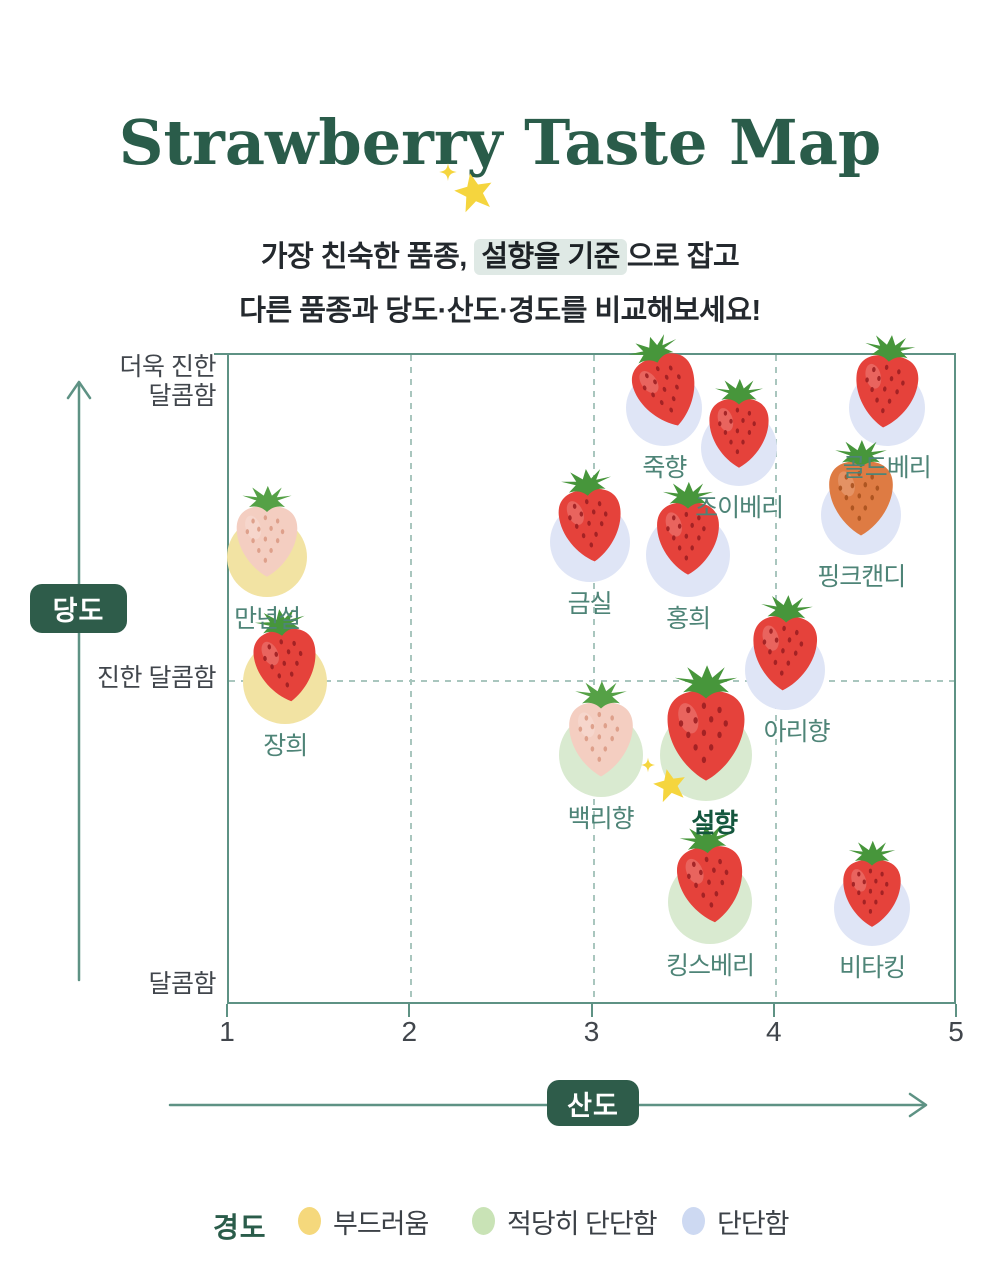 The width and height of the screenshot is (1000, 1279). Describe the element at coordinates (78, 608) in the screenshot. I see `y-axis-label-badge: 당도` at that location.